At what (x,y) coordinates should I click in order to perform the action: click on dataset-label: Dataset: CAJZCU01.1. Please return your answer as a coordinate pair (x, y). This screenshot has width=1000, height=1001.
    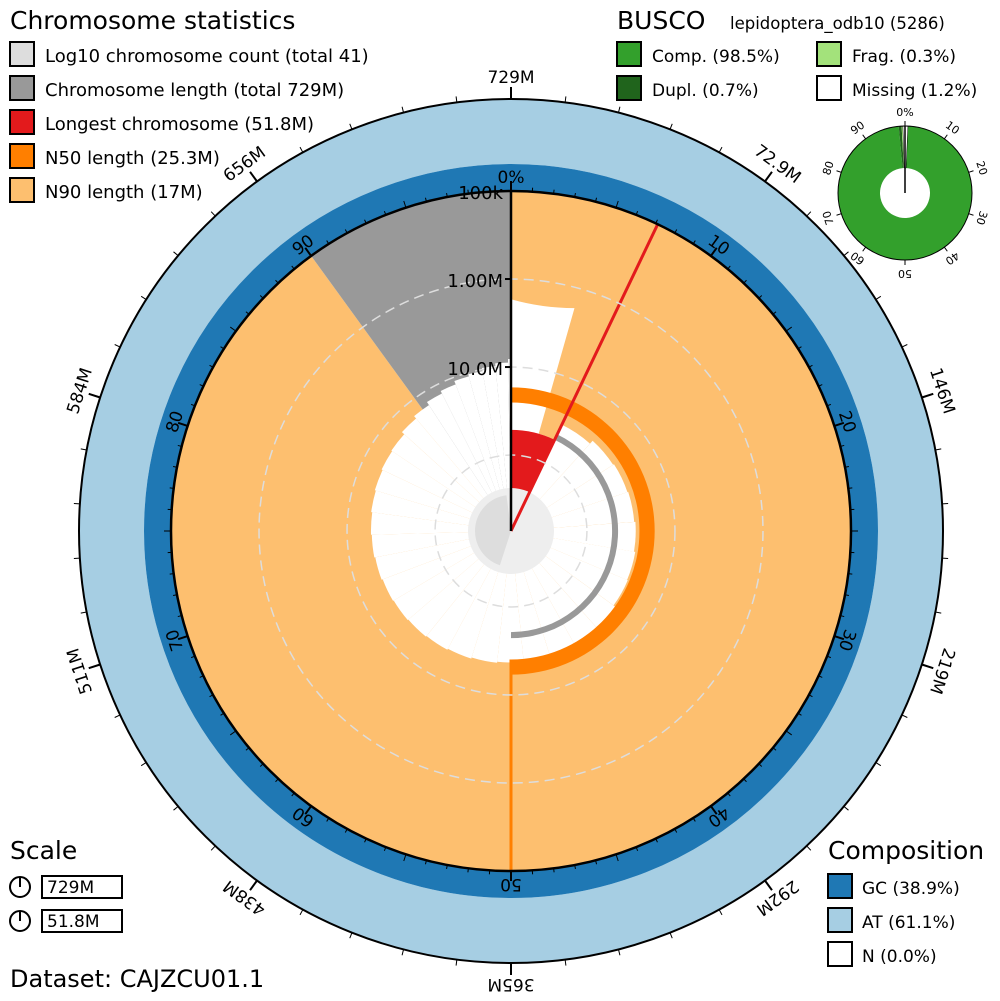
    Looking at the image, I should click on (137, 979).